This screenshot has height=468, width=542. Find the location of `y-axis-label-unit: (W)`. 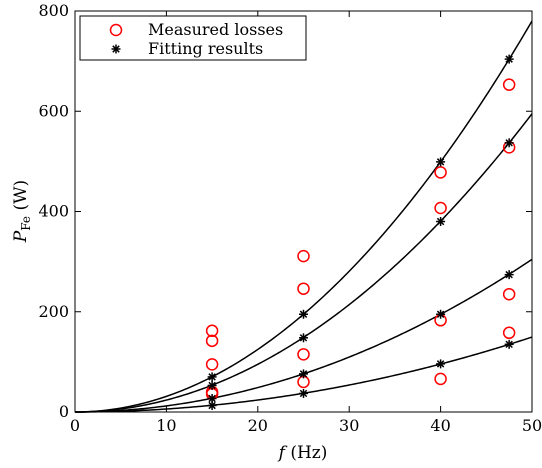

y-axis-label-unit: (W) is located at coordinates (21, 198).